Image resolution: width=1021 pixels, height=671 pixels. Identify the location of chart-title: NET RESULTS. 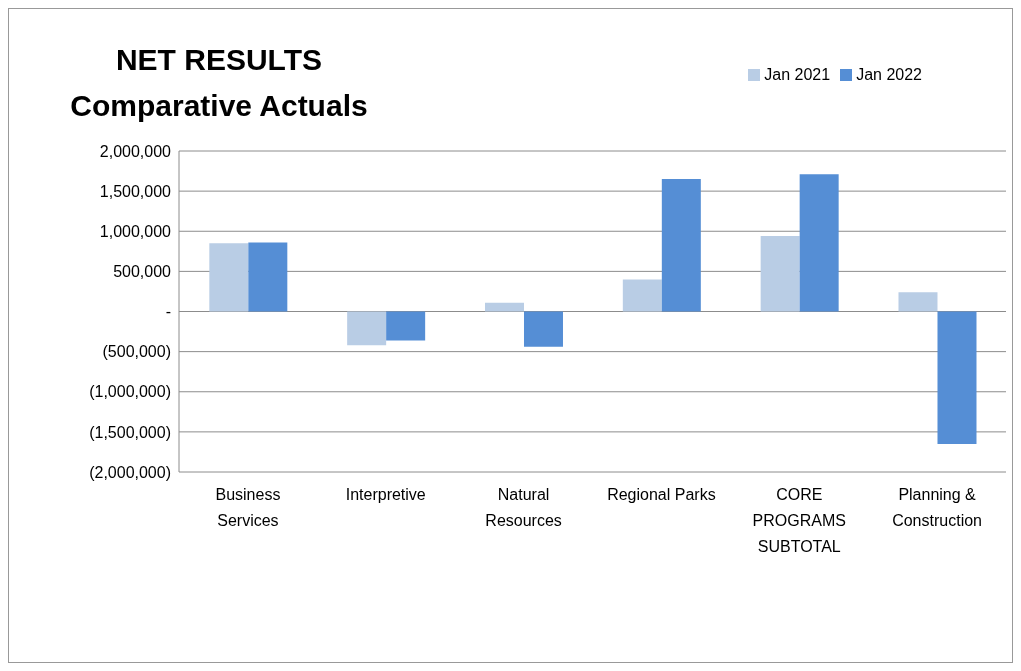
(219, 60).